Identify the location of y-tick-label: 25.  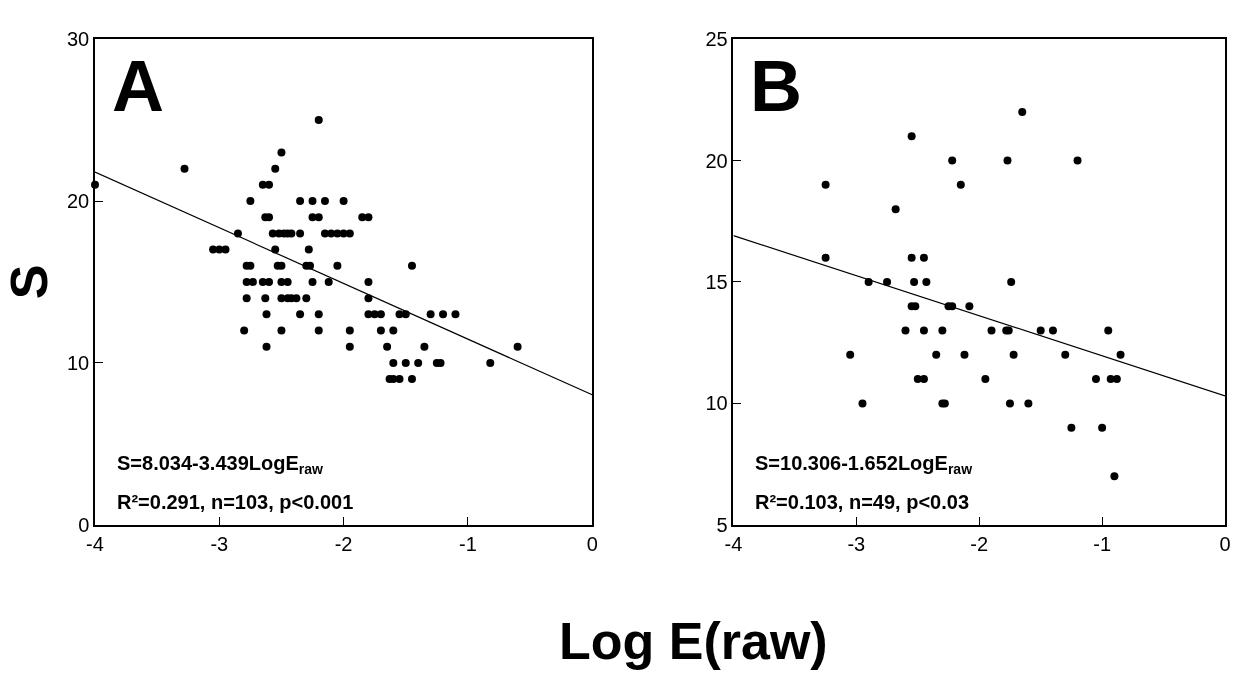
(716, 39).